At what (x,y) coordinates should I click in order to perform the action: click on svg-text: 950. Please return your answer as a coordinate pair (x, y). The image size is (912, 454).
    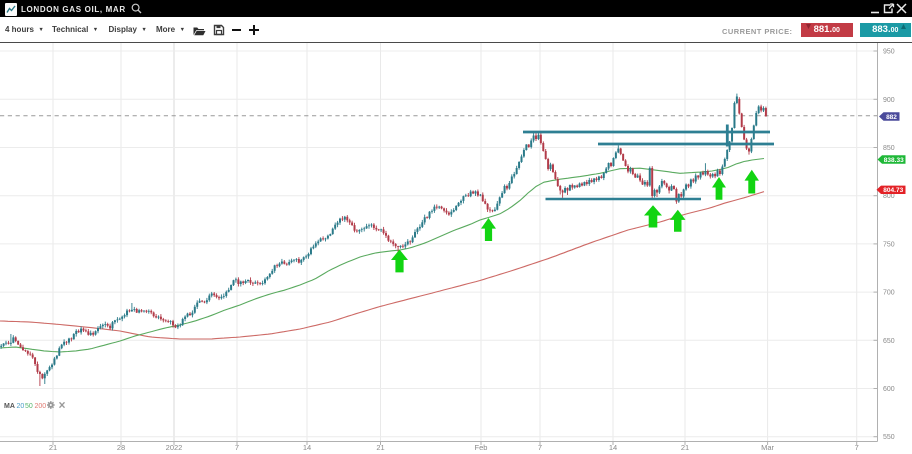
    Looking at the image, I should click on (889, 52).